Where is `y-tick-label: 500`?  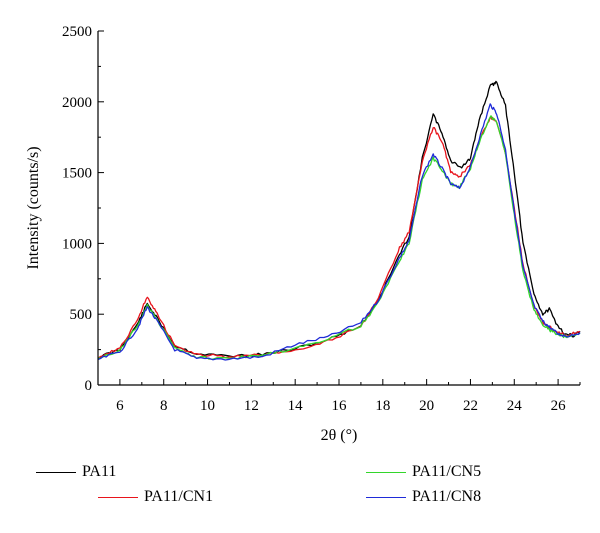
y-tick-label: 500 is located at coordinates (81, 315).